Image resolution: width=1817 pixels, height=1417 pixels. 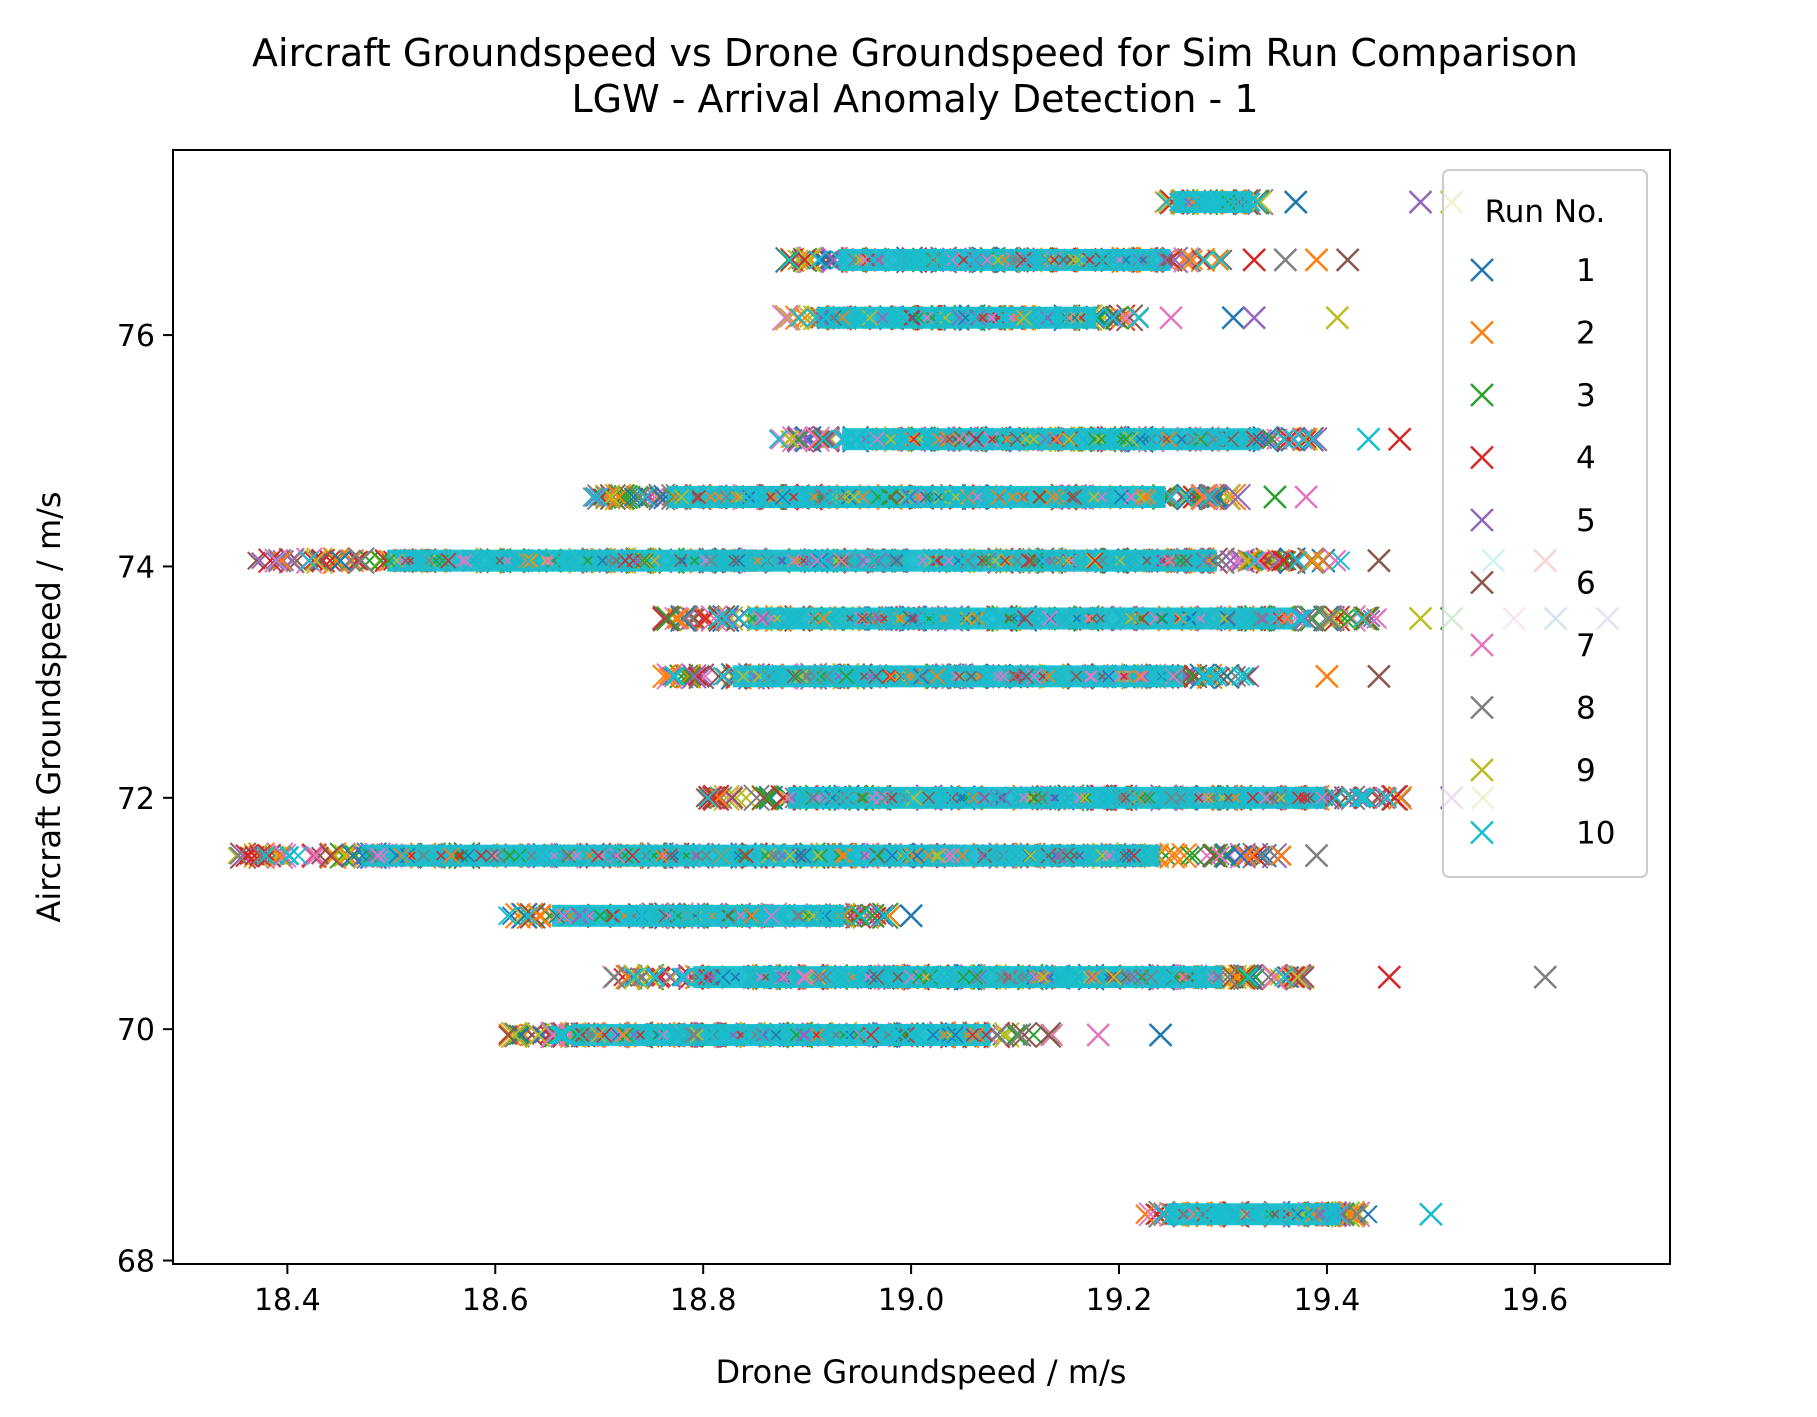 I want to click on x-axis: 18.4 18.6 18.8 19.0 19.2 19.4 19.6, so click(x=911, y=1291).